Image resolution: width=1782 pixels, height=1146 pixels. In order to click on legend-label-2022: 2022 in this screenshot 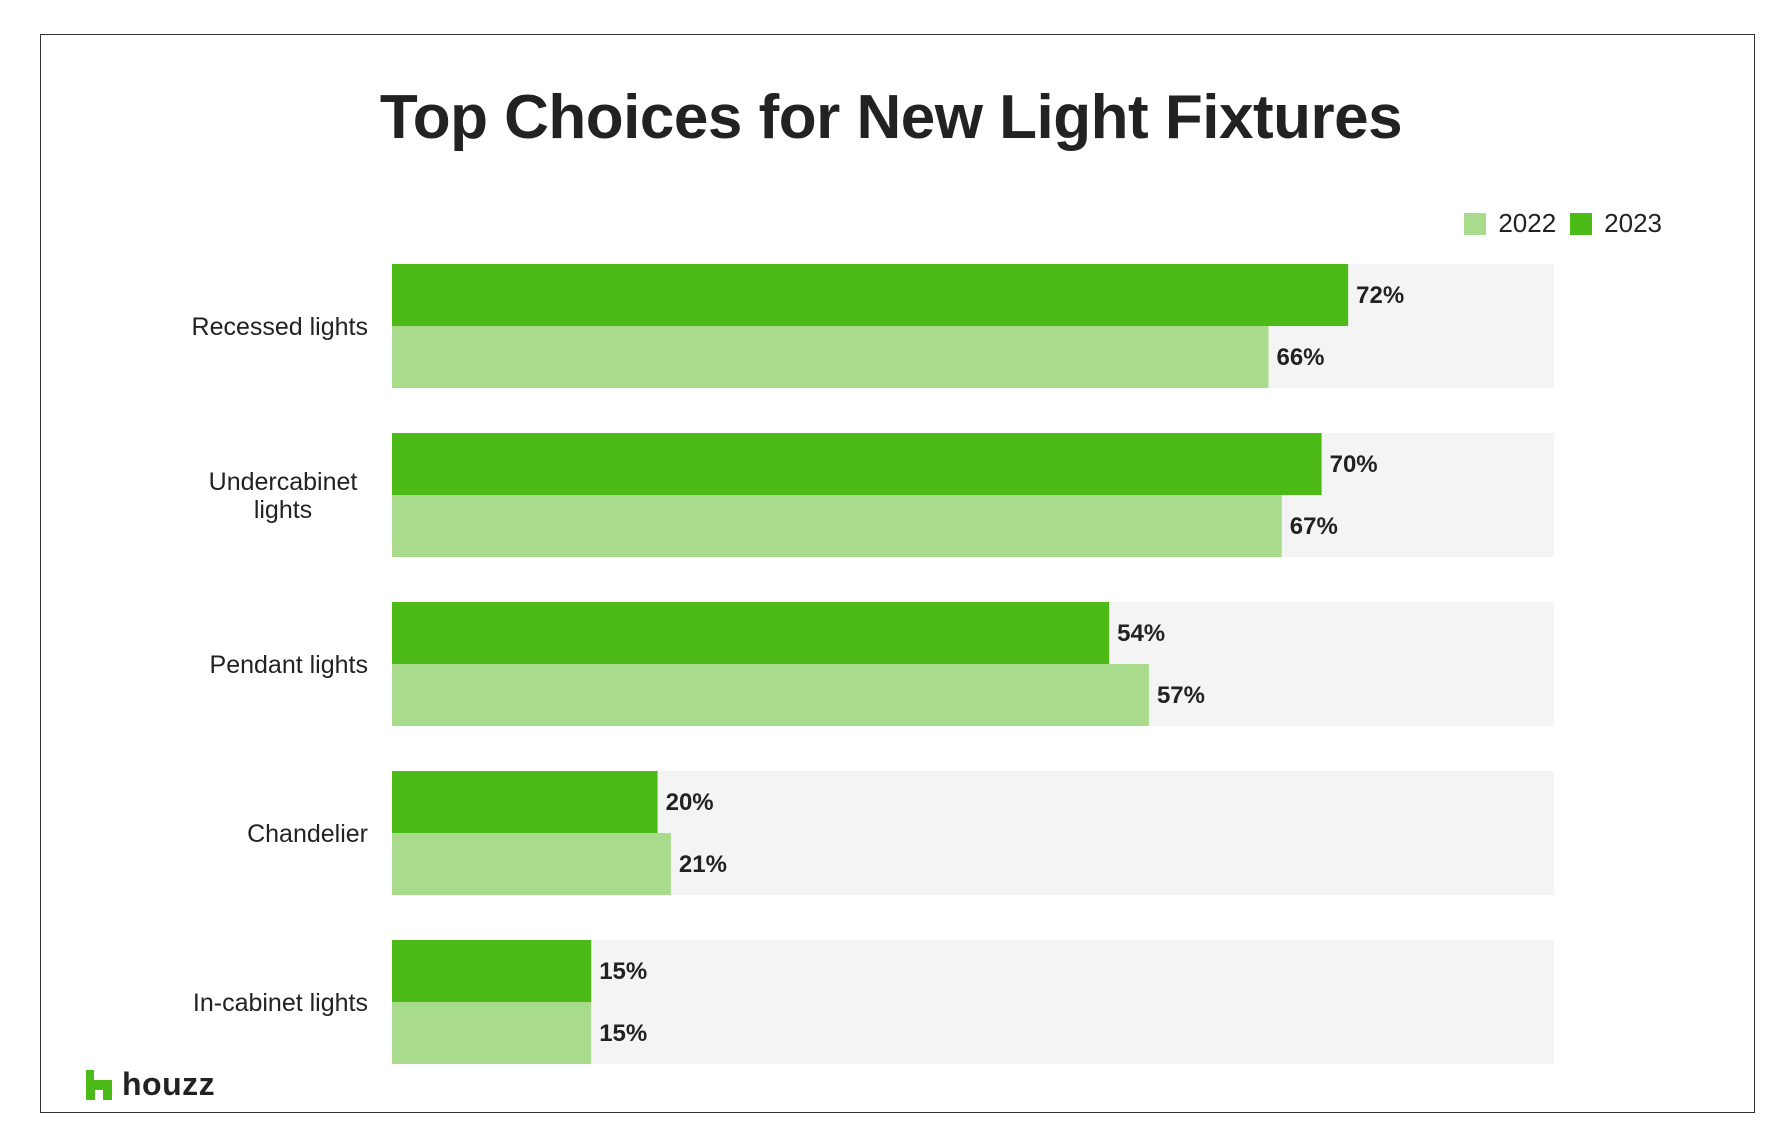, I will do `click(1527, 223)`.